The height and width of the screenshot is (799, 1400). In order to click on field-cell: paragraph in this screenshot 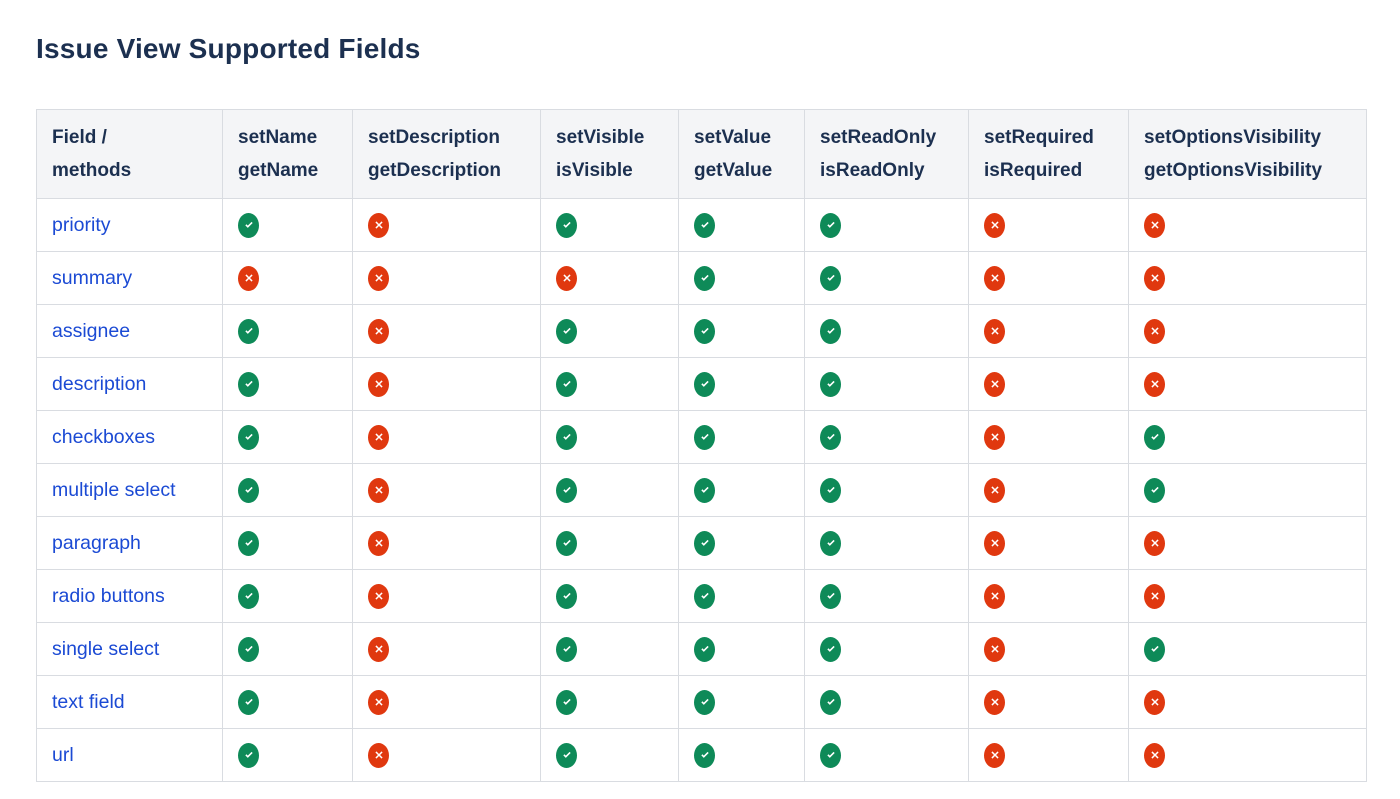, I will do `click(129, 543)`.